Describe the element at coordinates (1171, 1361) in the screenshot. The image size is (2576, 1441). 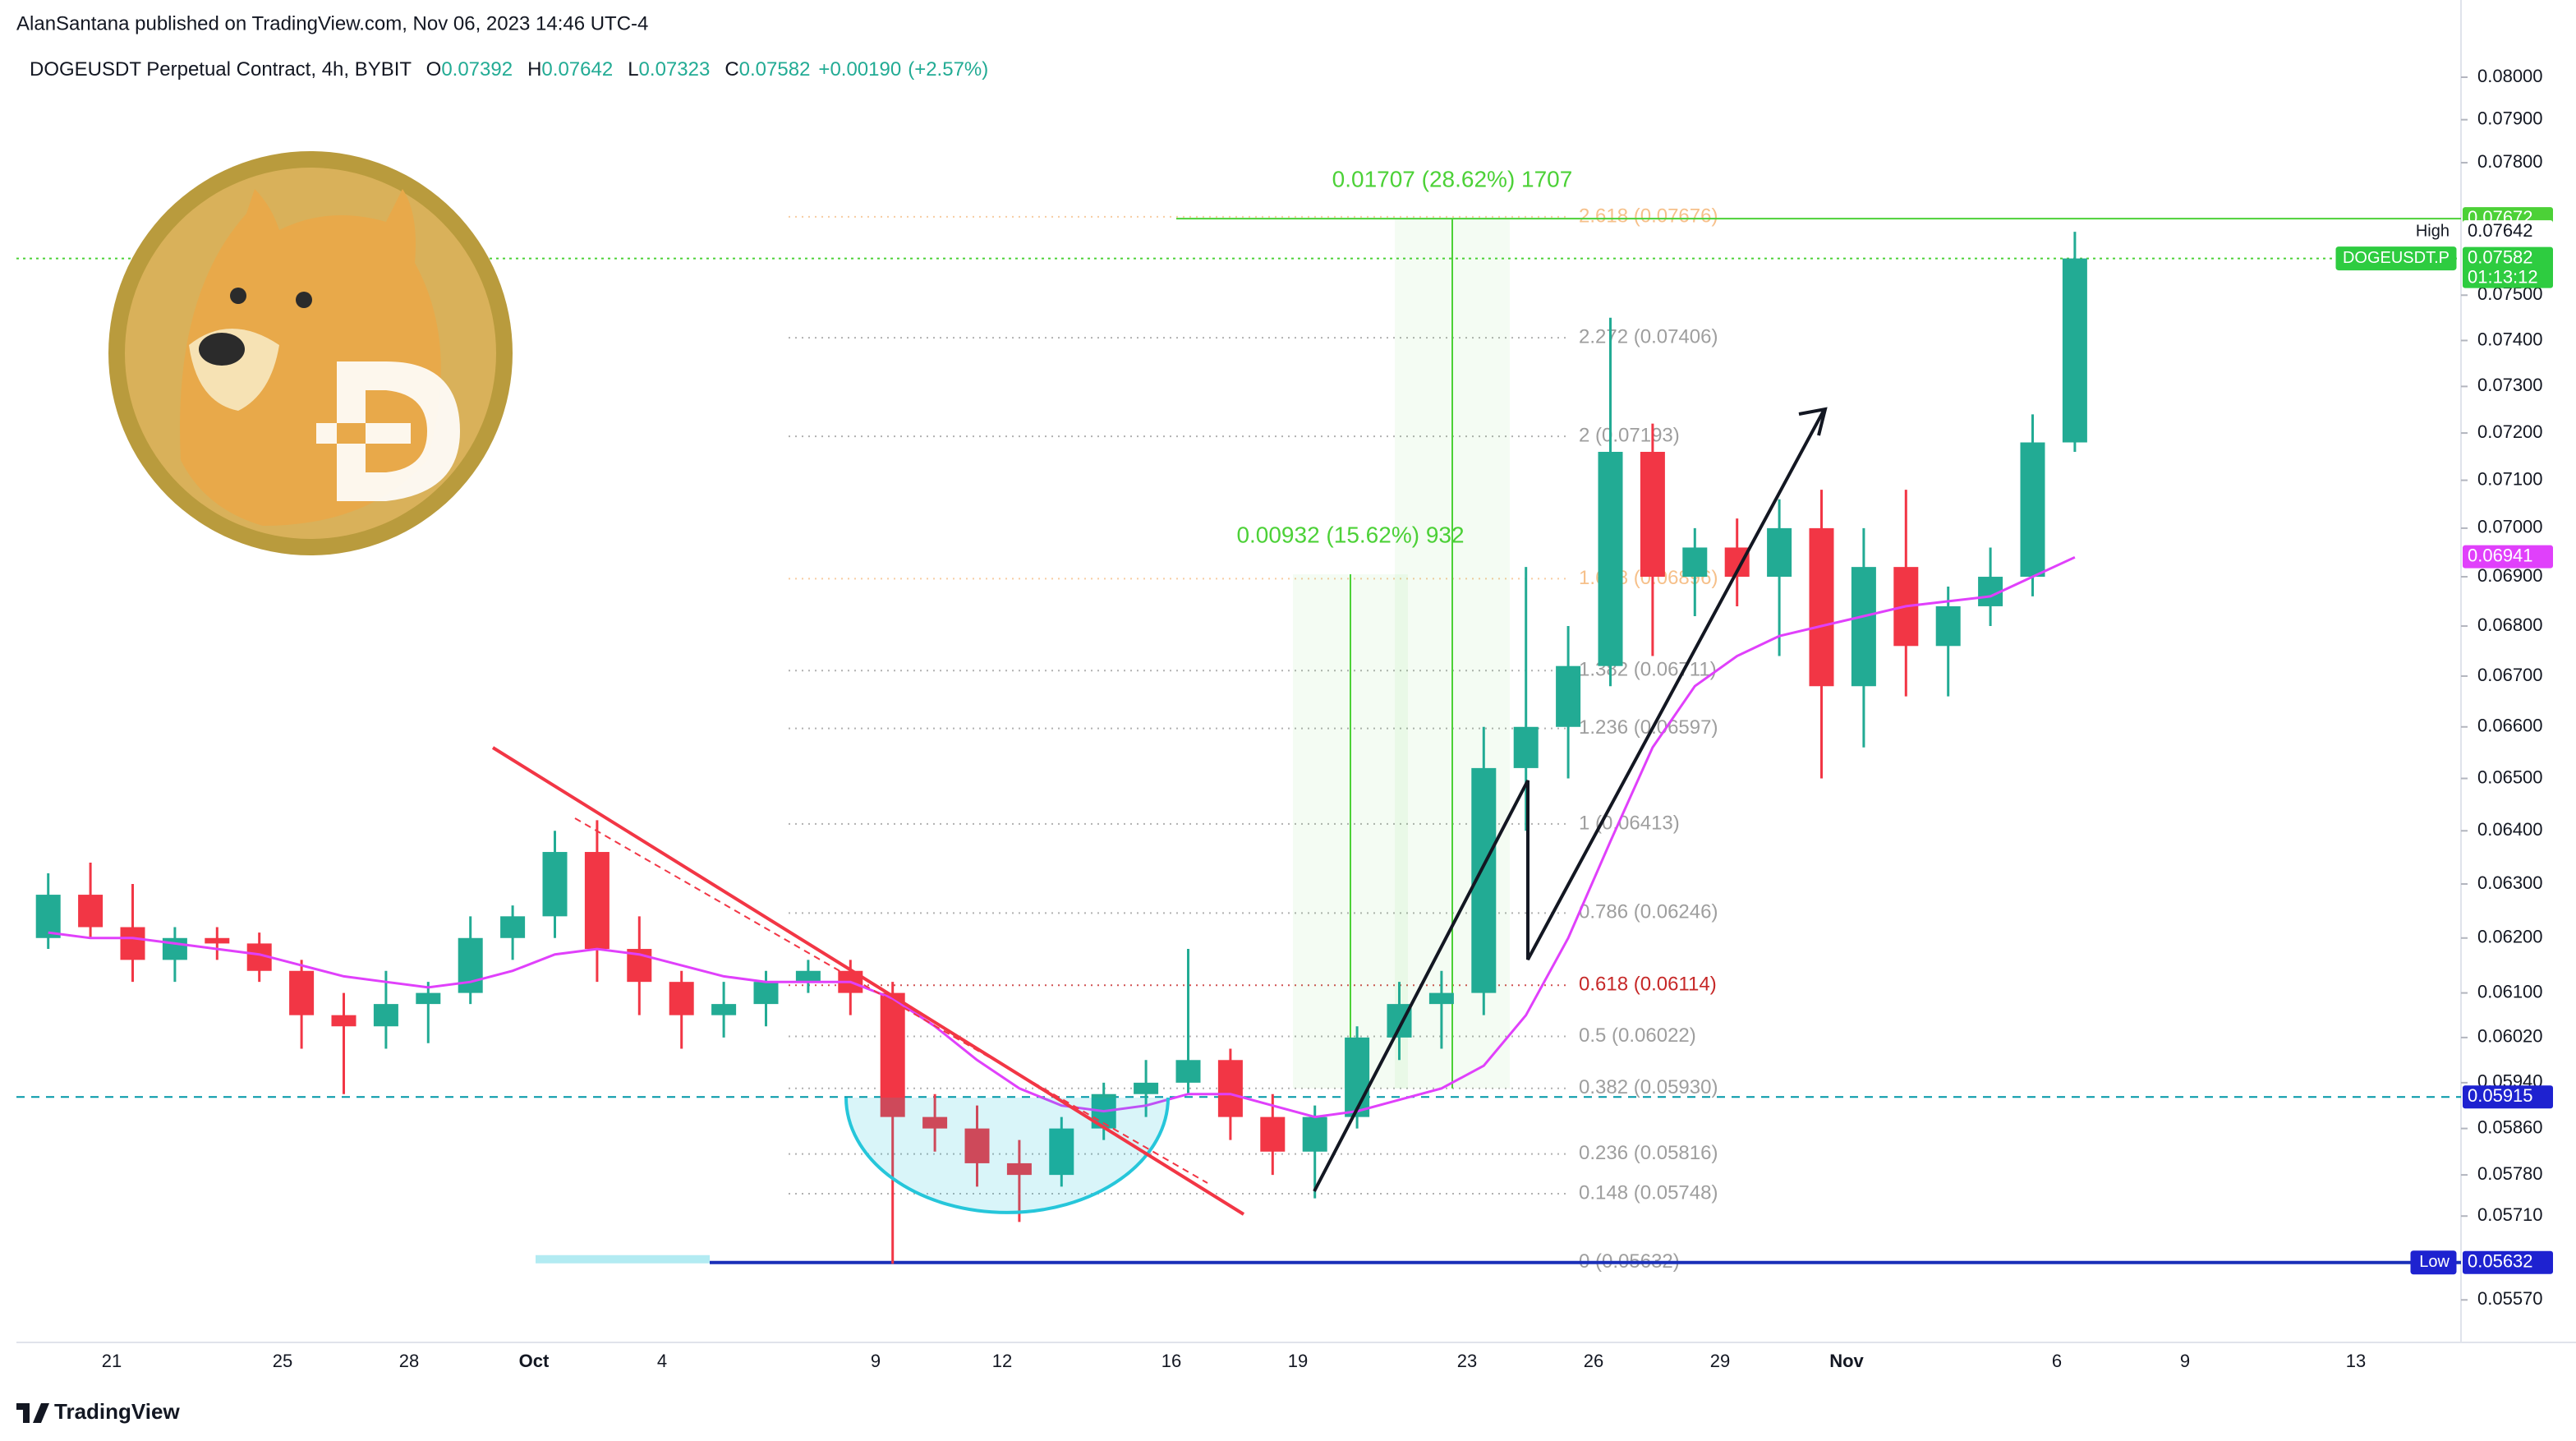
I see `x-tick-label: 16` at that location.